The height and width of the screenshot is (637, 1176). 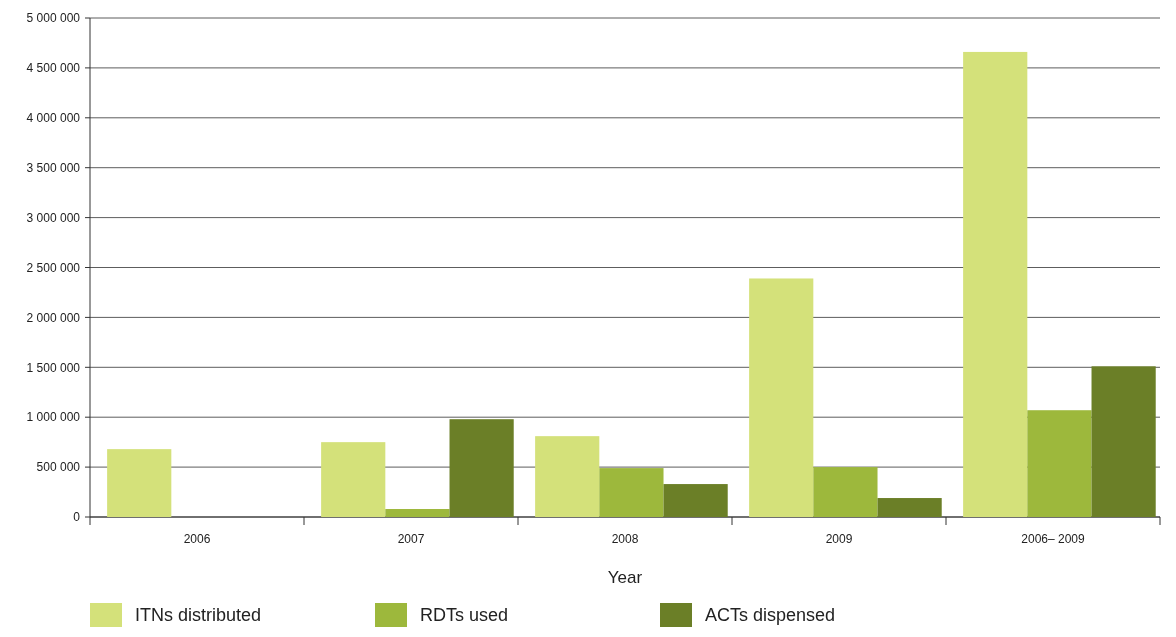 What do you see at coordinates (53, 167) in the screenshot?
I see `y-tick-label: 3 500 000` at bounding box center [53, 167].